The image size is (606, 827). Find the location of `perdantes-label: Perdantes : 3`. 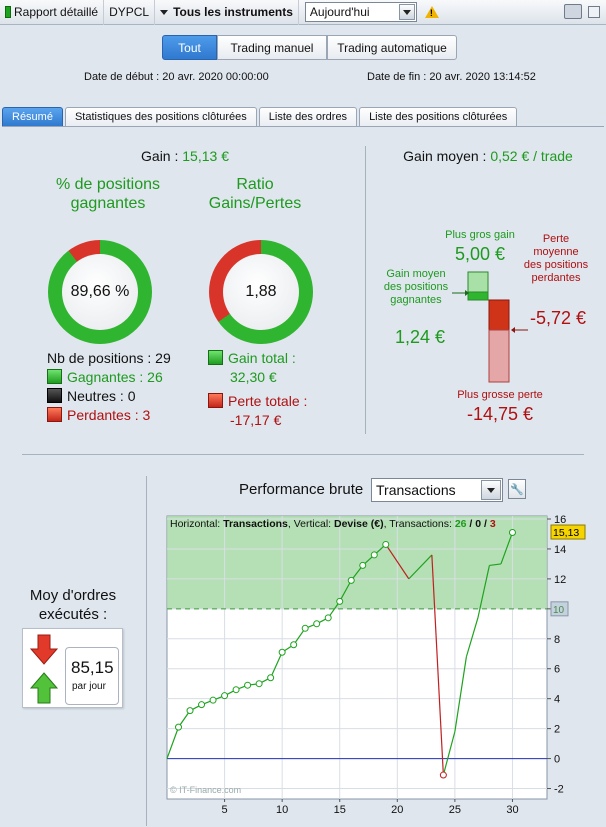

perdantes-label: Perdantes : 3 is located at coordinates (109, 415).